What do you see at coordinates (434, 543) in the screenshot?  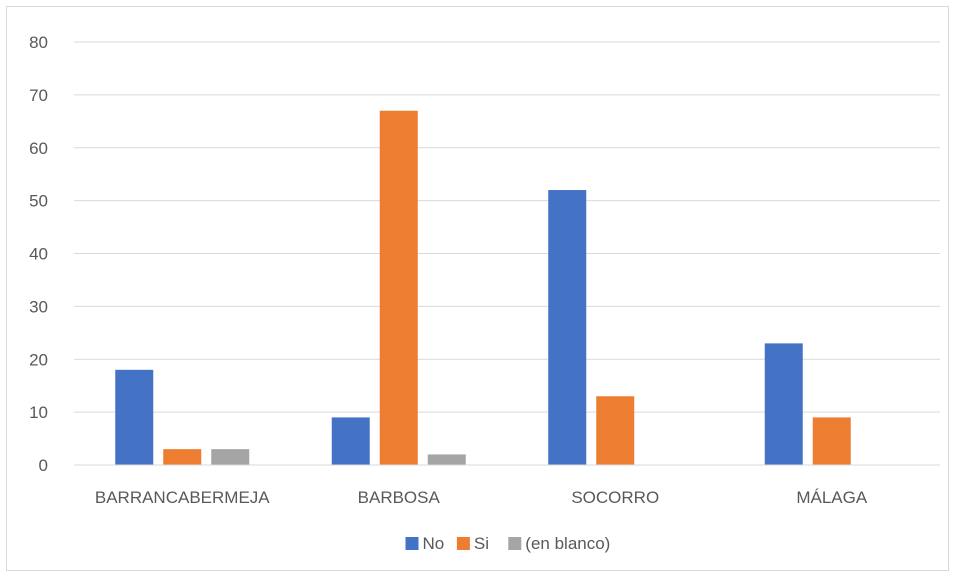 I see `legend-label: No` at bounding box center [434, 543].